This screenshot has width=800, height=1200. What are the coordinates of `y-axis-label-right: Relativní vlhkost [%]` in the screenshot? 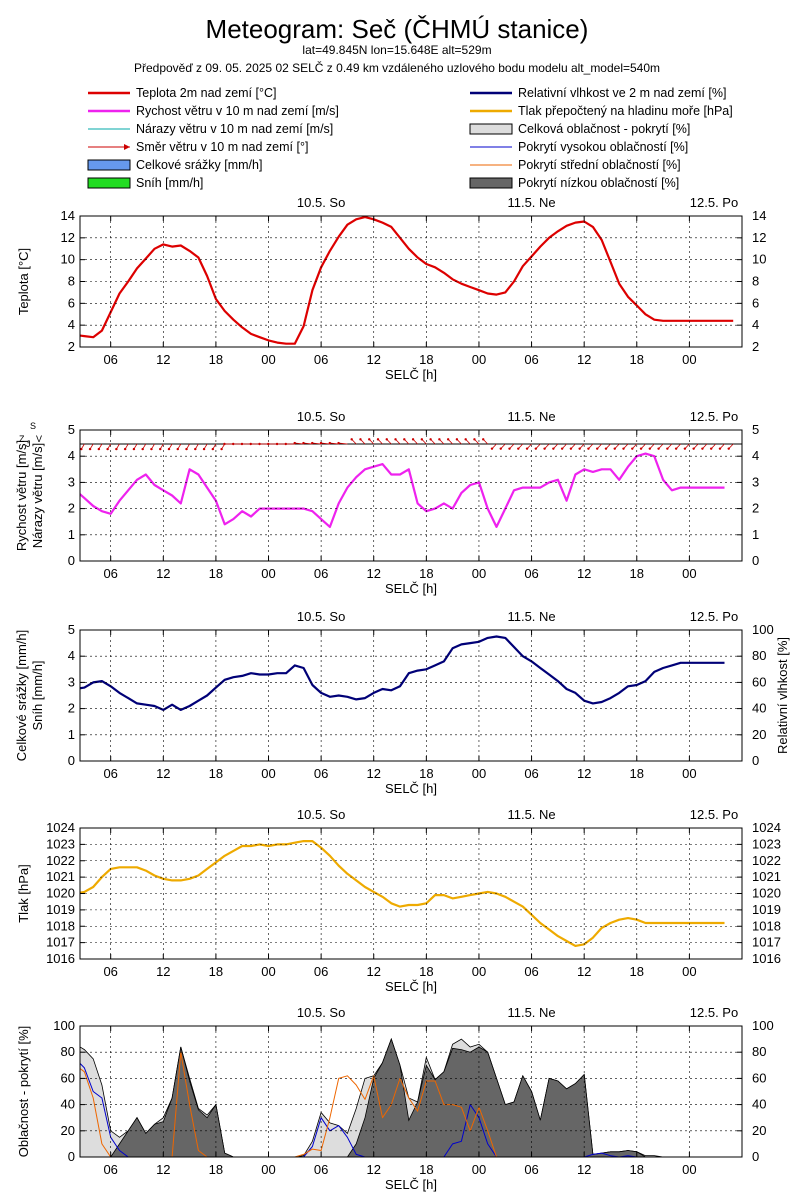 It's located at (782, 695).